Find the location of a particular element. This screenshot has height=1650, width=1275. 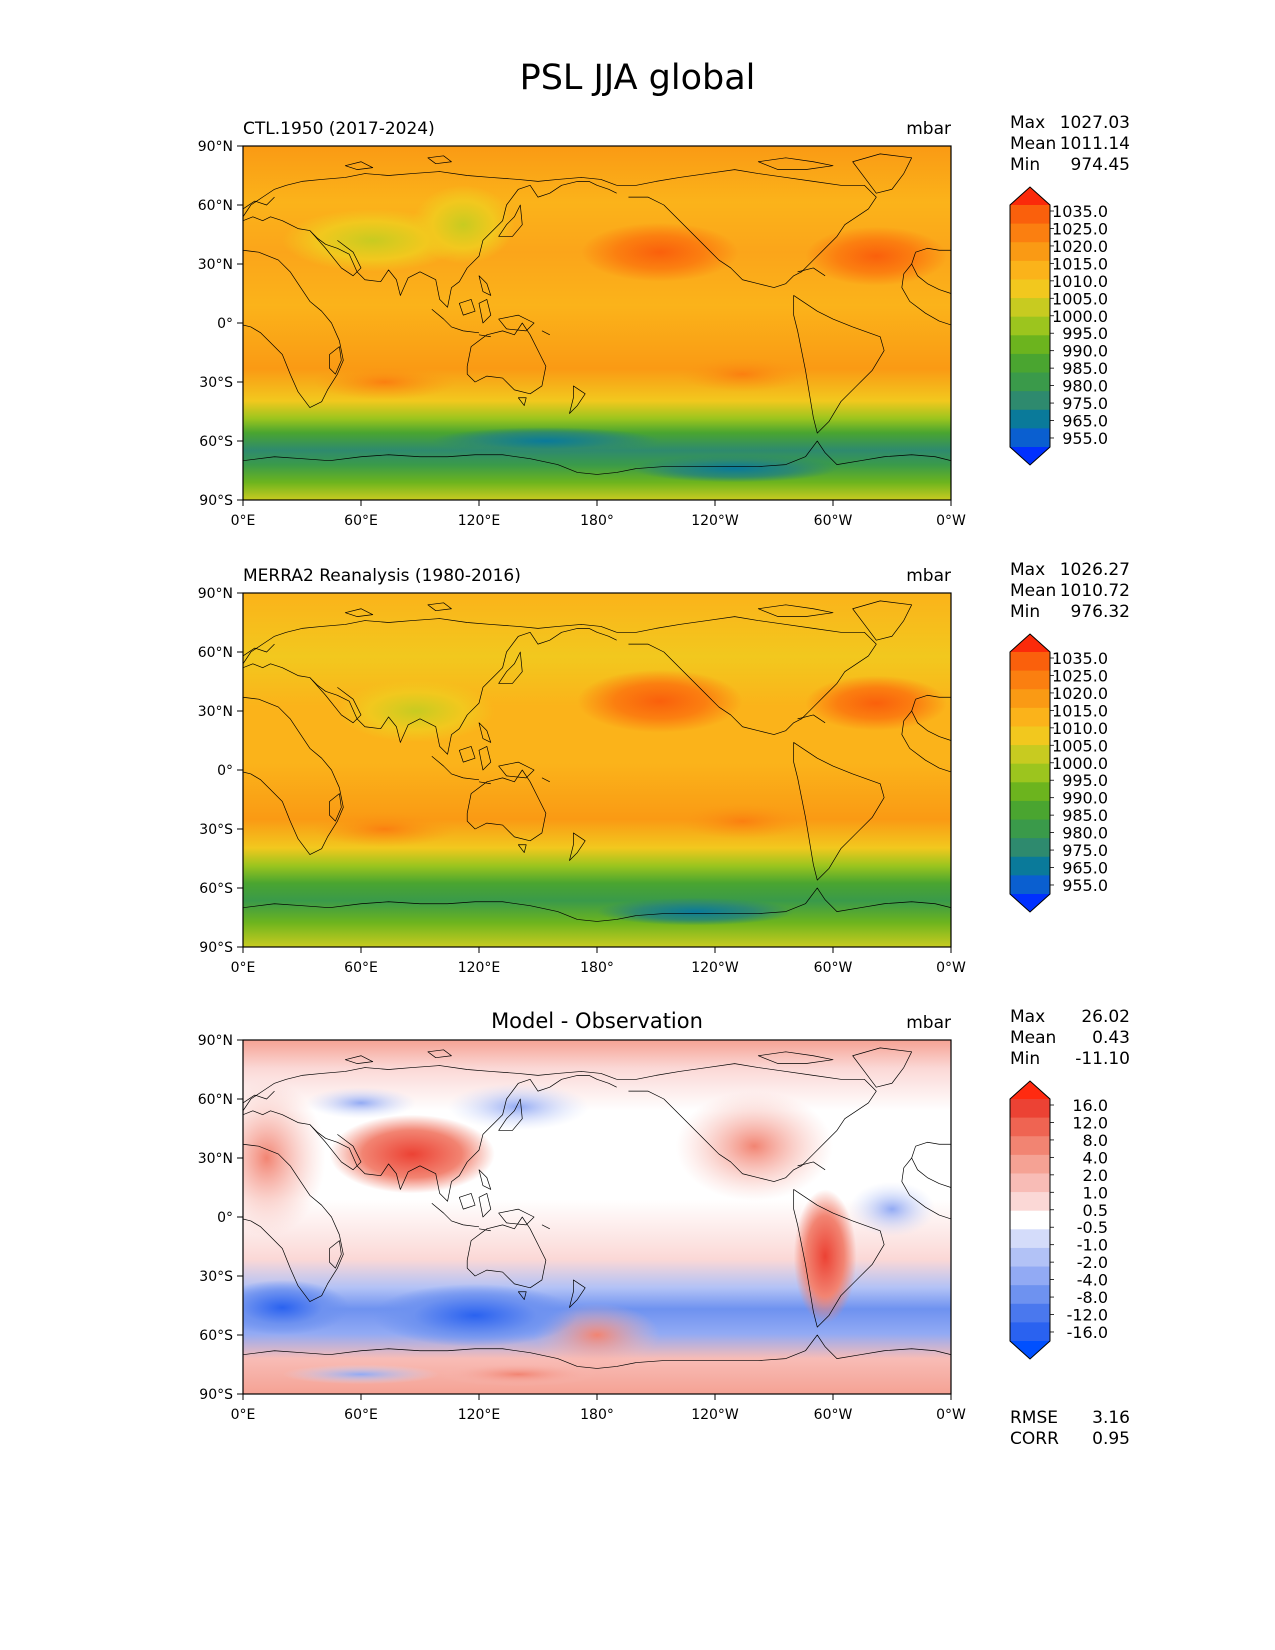

lat-tick-label: 60°N is located at coordinates (215, 653).